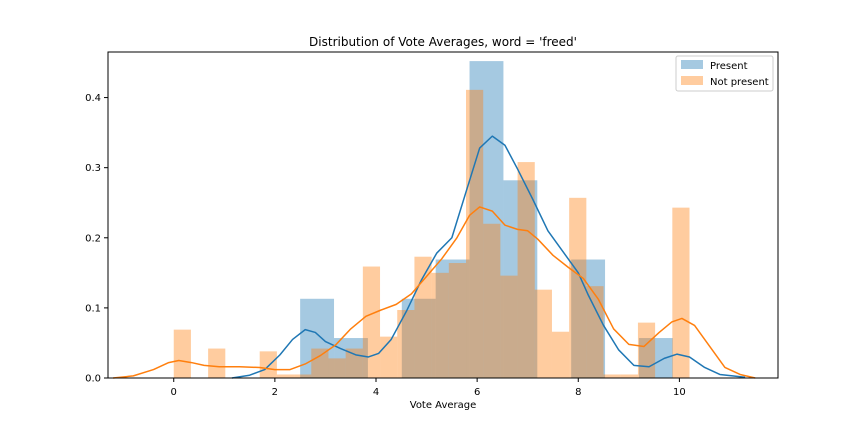  Describe the element at coordinates (578, 392) in the screenshot. I see `x-tick-label: 8` at that location.